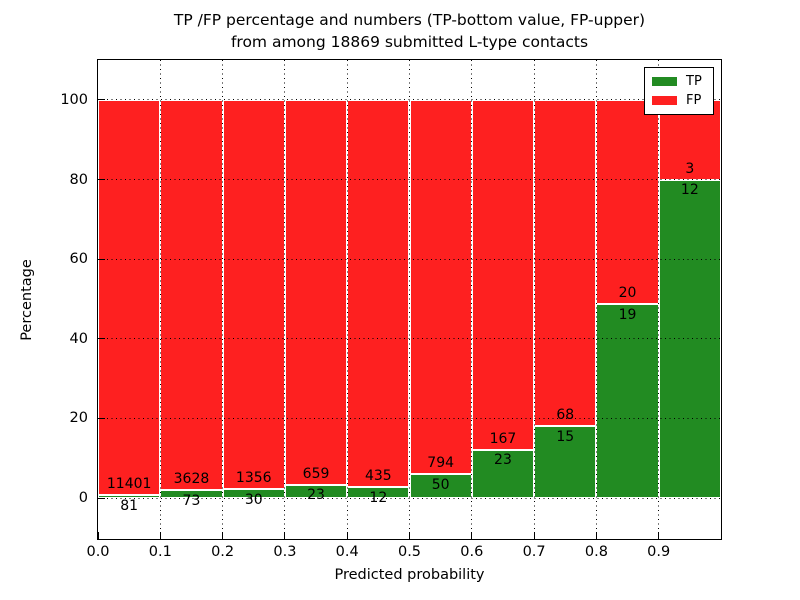  Describe the element at coordinates (534, 552) in the screenshot. I see `x-tick-label: 0.7` at that location.